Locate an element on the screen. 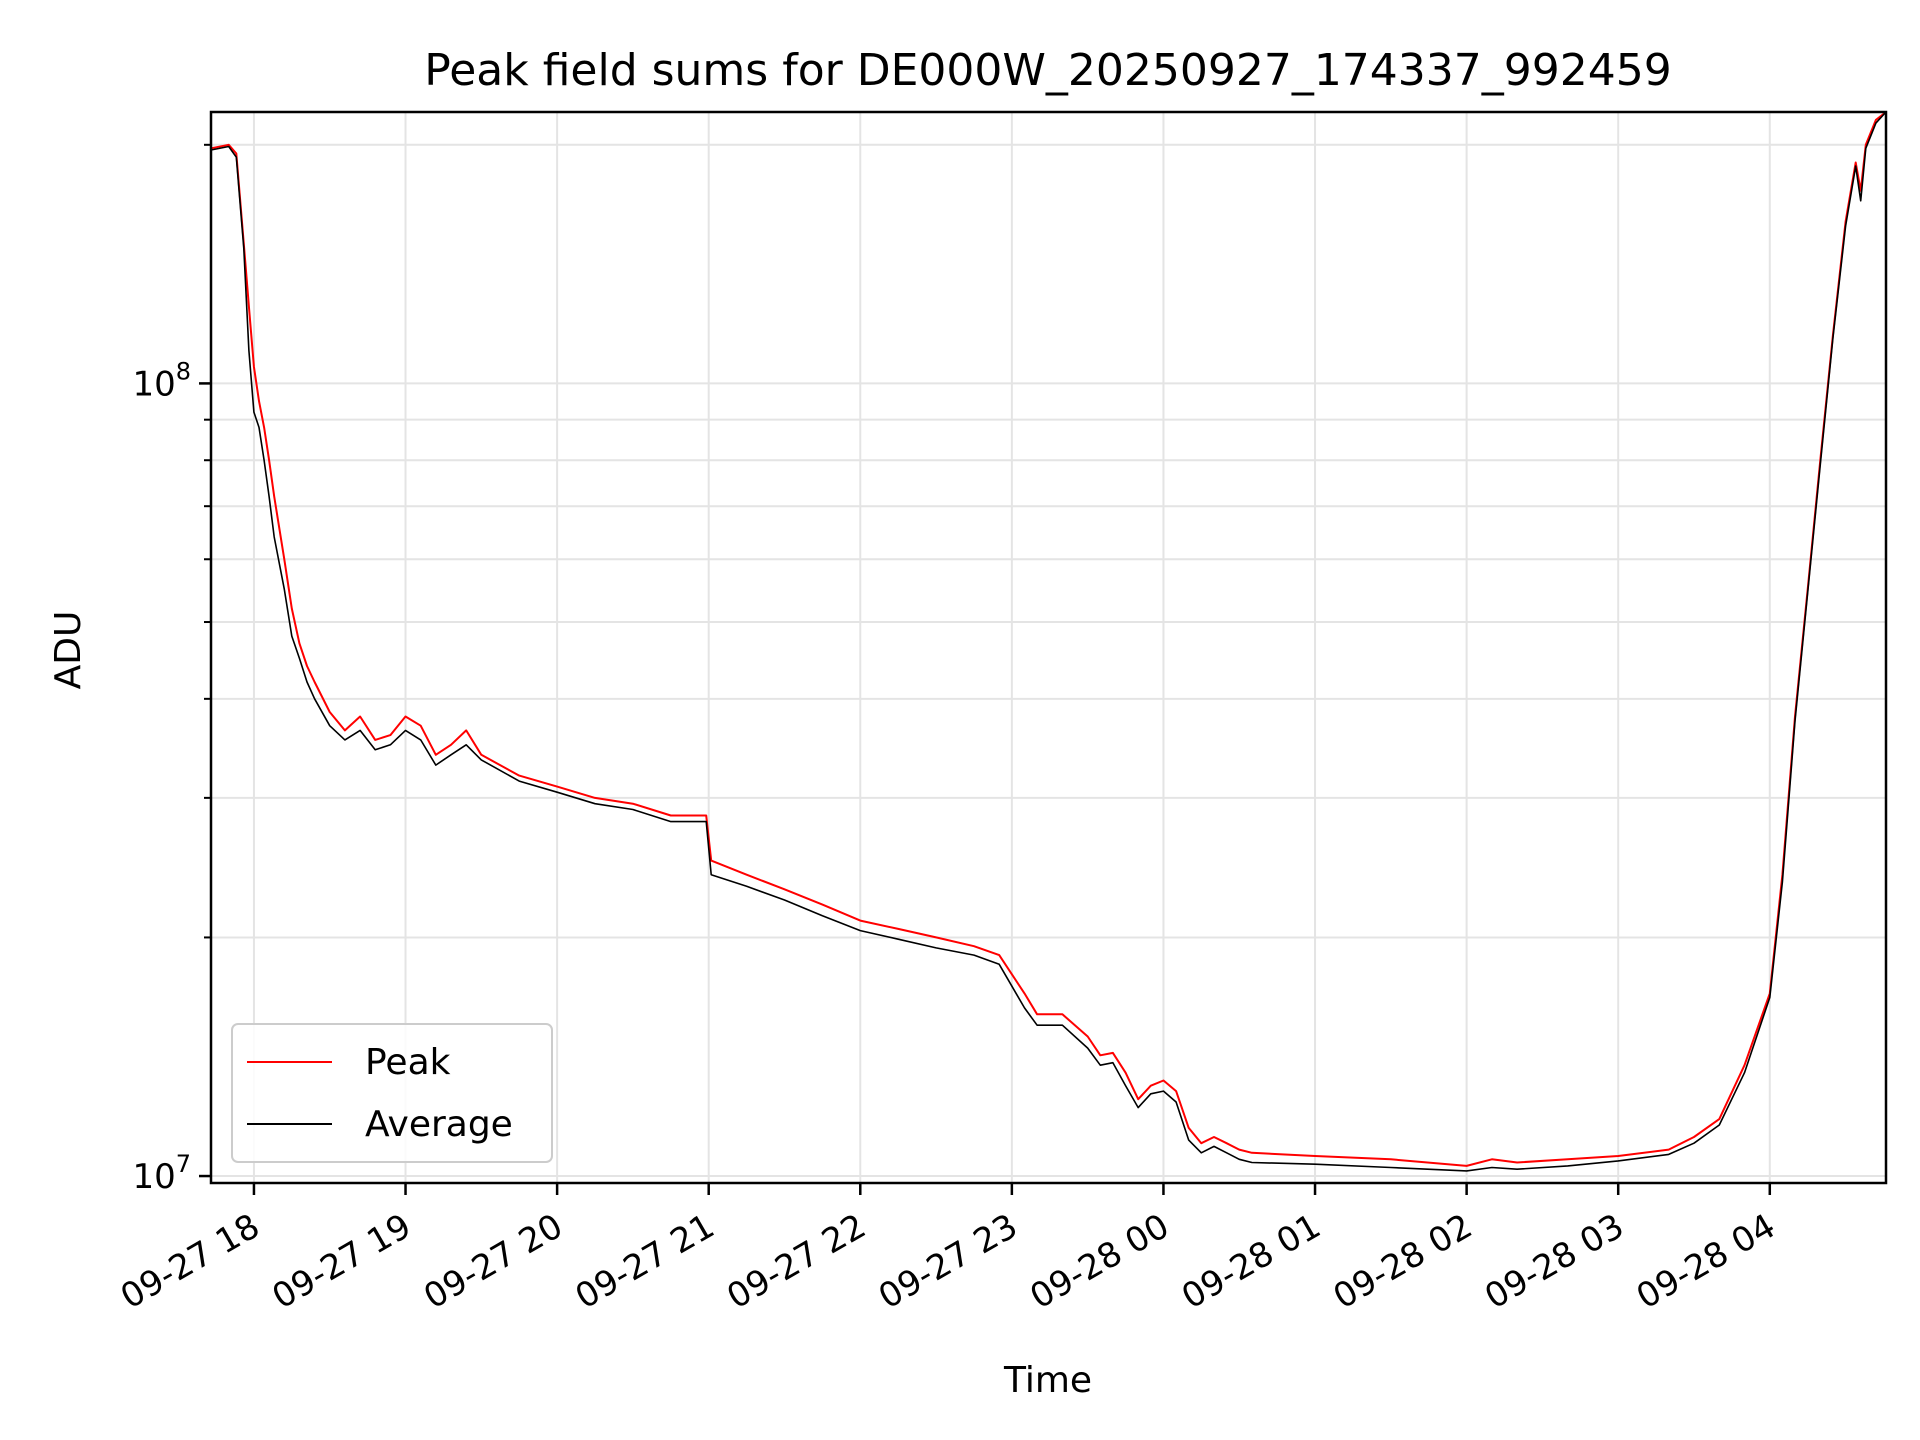 The image size is (1920, 1440). legend-label-average: Average is located at coordinates (439, 1124).